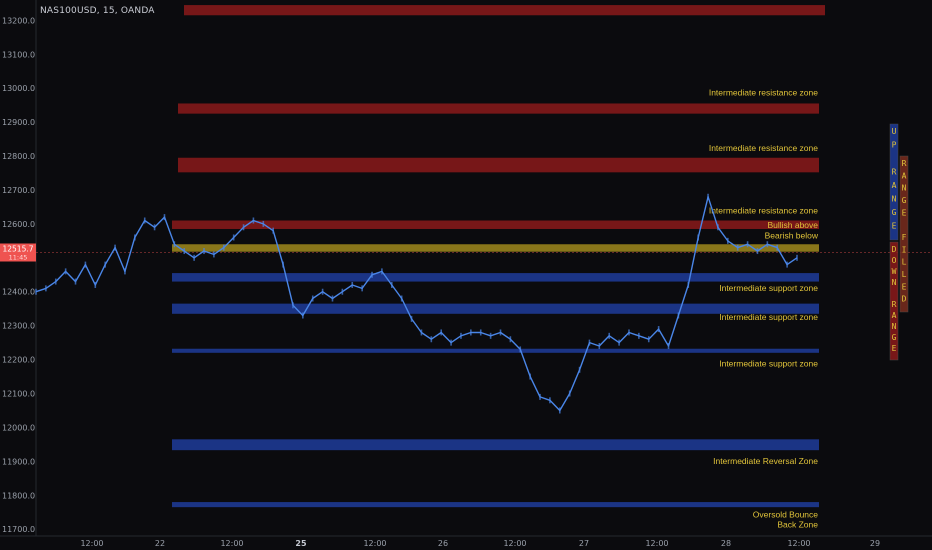 This screenshot has width=932, height=550. What do you see at coordinates (495, 248) in the screenshot?
I see `neutral-zone-band` at bounding box center [495, 248].